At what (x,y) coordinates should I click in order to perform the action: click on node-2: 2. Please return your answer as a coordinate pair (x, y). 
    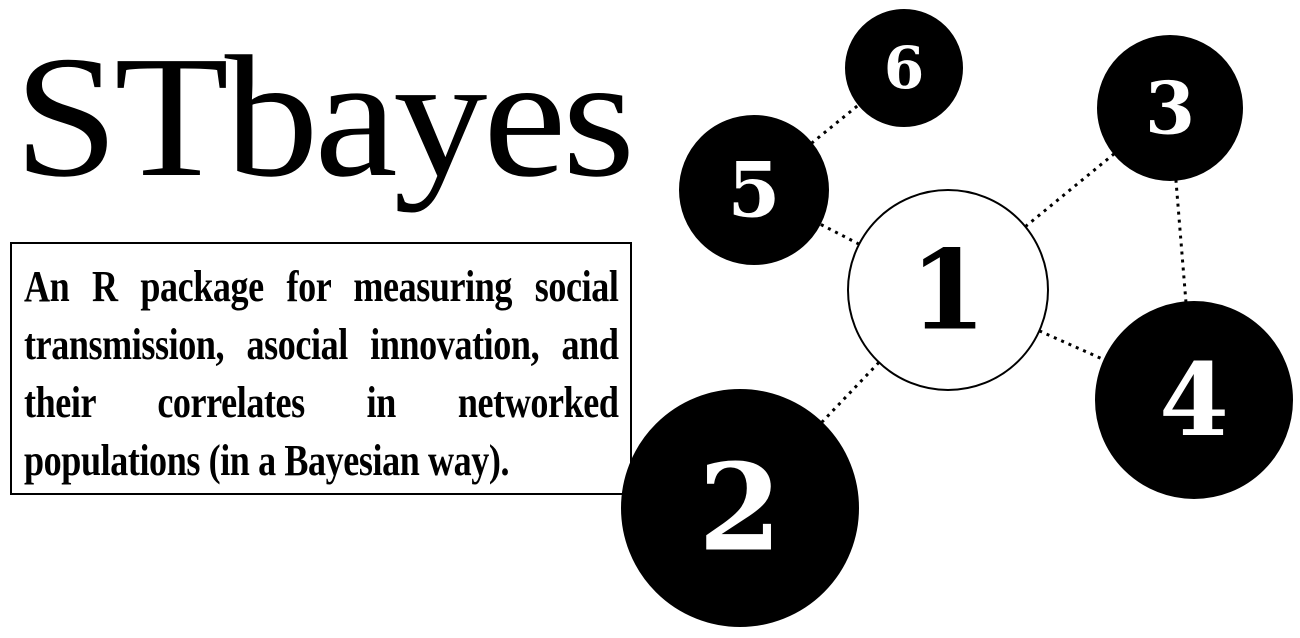
    Looking at the image, I should click on (740, 508).